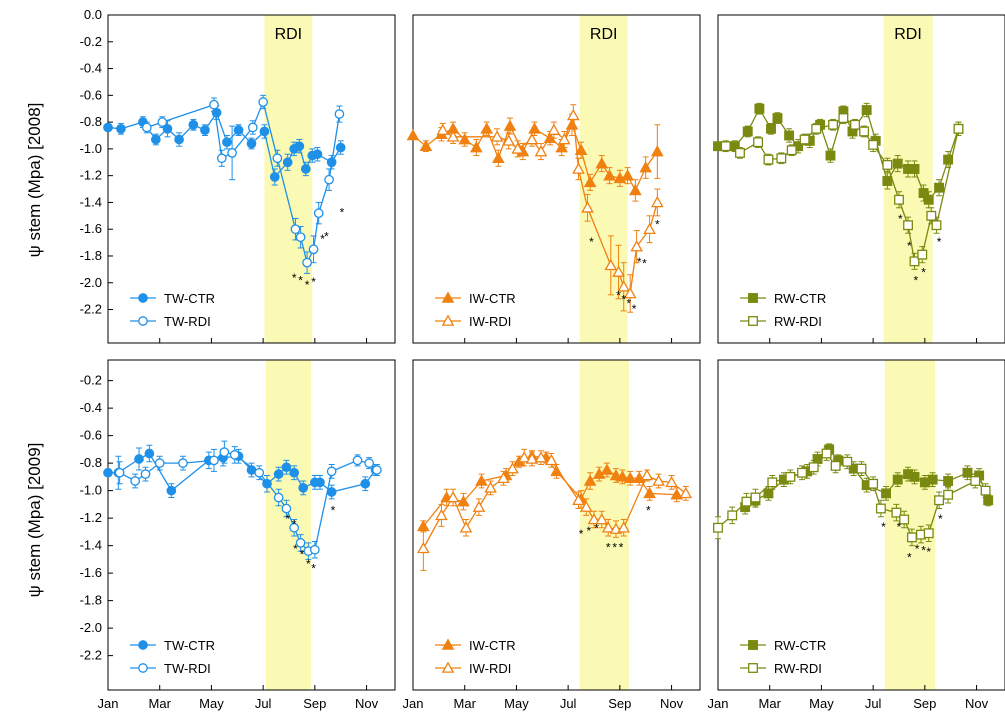  I want to click on legend-label: TW-CTR, so click(189, 645).